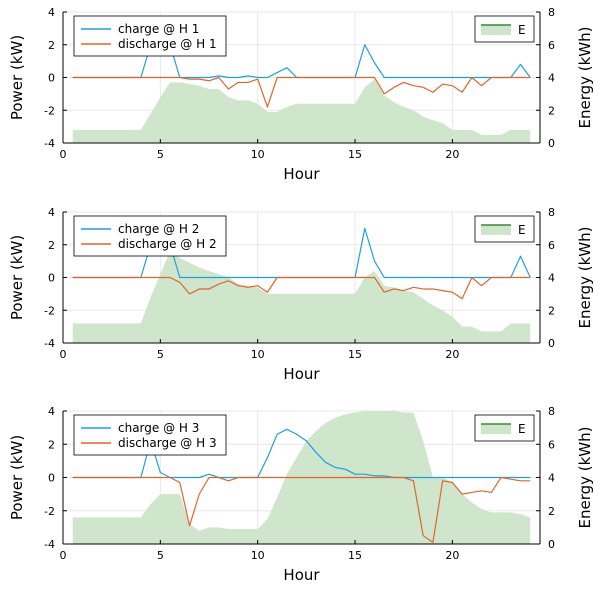  Describe the element at coordinates (158, 428) in the screenshot. I see `legend-label-charge: charge @ H 3` at that location.